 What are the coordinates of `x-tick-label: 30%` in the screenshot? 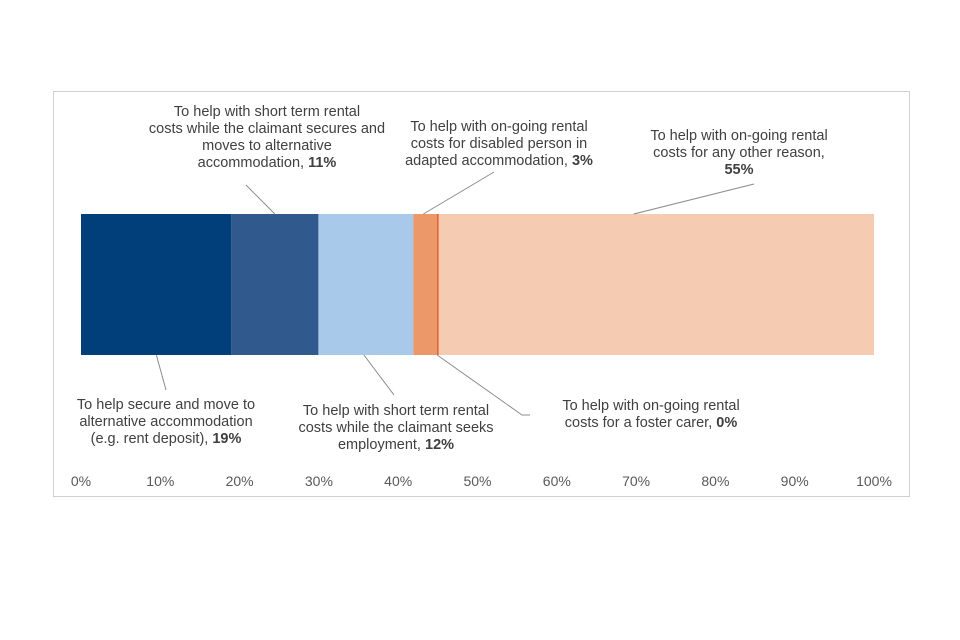 It's located at (319, 481).